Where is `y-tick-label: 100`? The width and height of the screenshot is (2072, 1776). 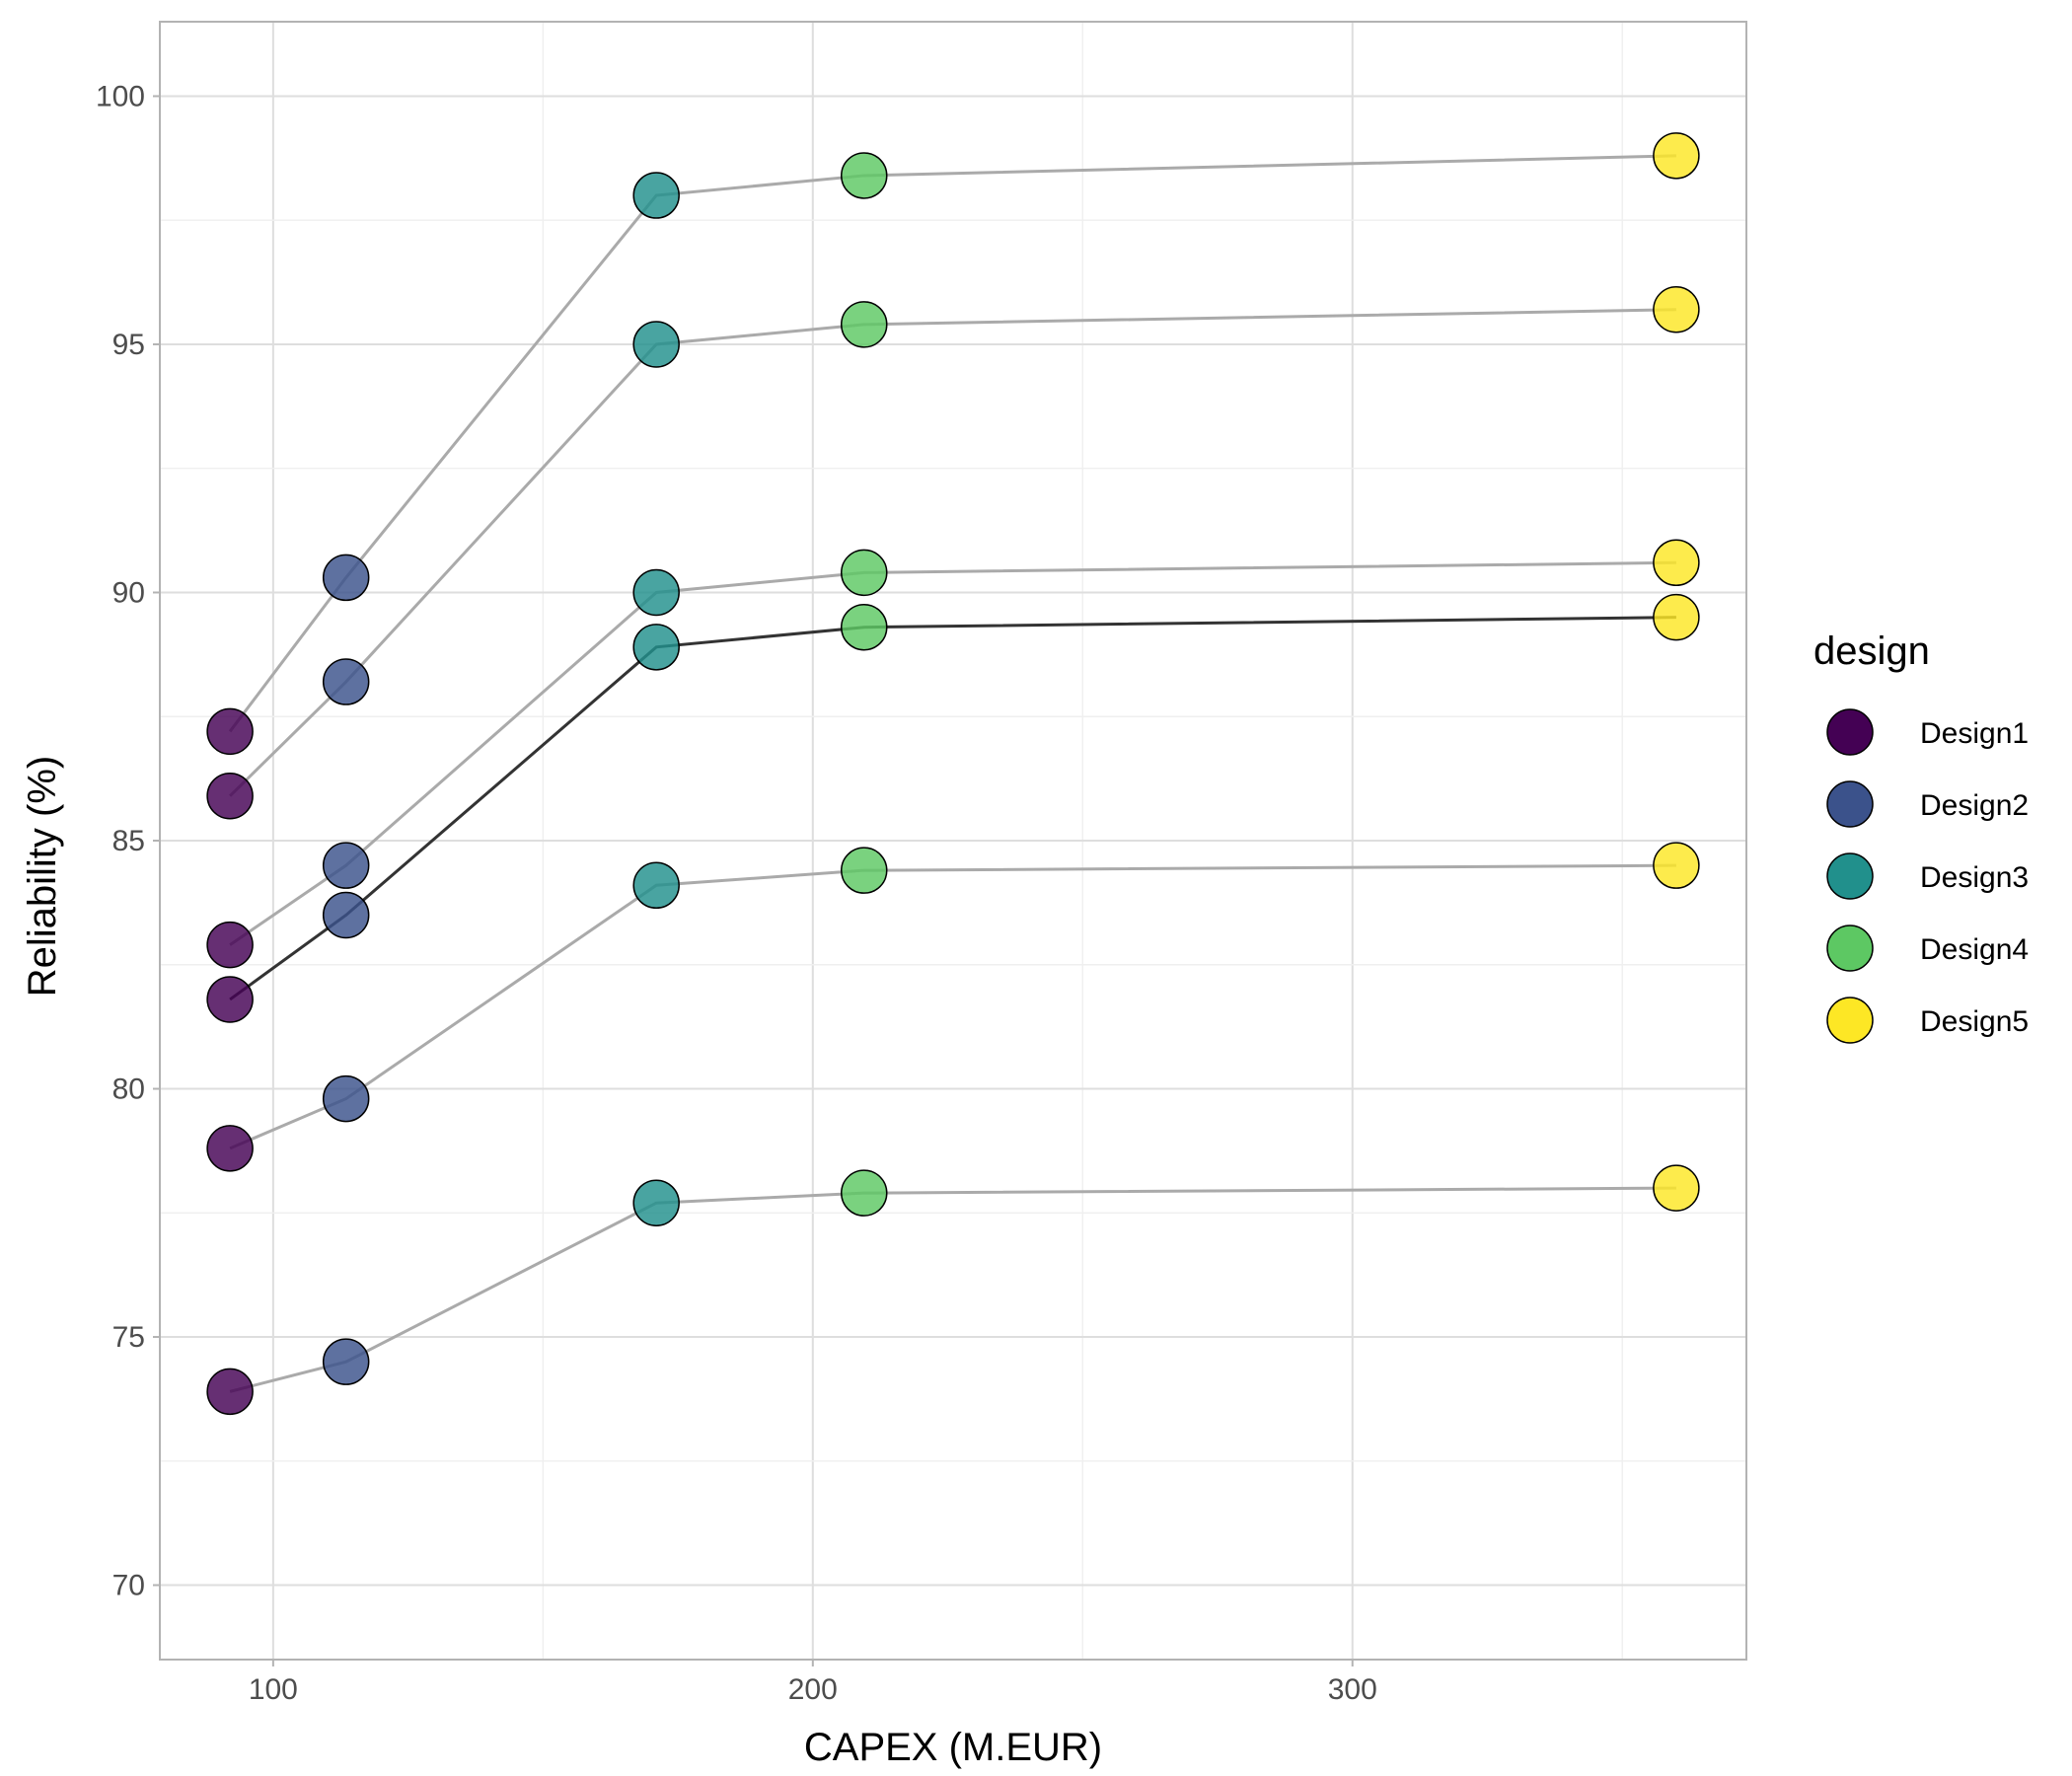 y-tick-label: 100 is located at coordinates (121, 96).